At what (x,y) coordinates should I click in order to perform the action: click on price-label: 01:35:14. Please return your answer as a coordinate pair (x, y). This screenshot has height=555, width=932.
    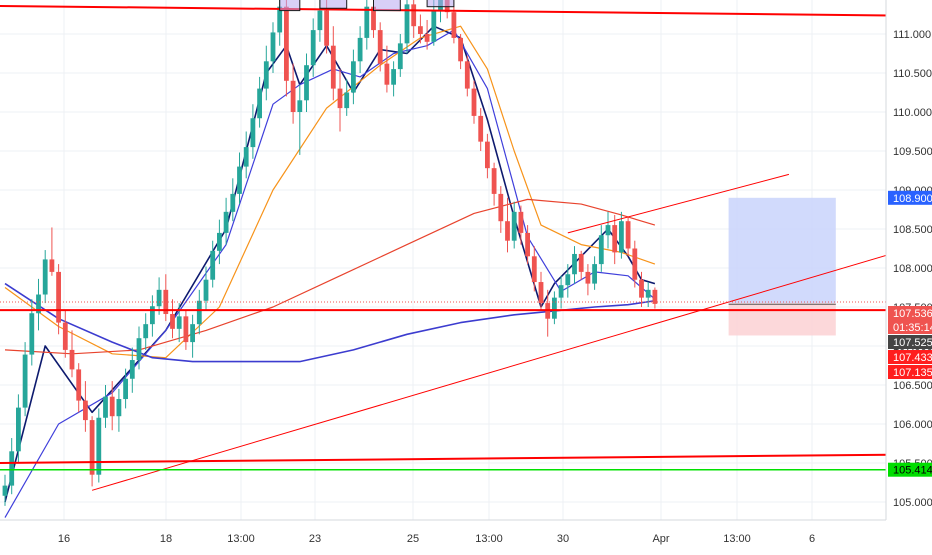
    Looking at the image, I should click on (910, 327).